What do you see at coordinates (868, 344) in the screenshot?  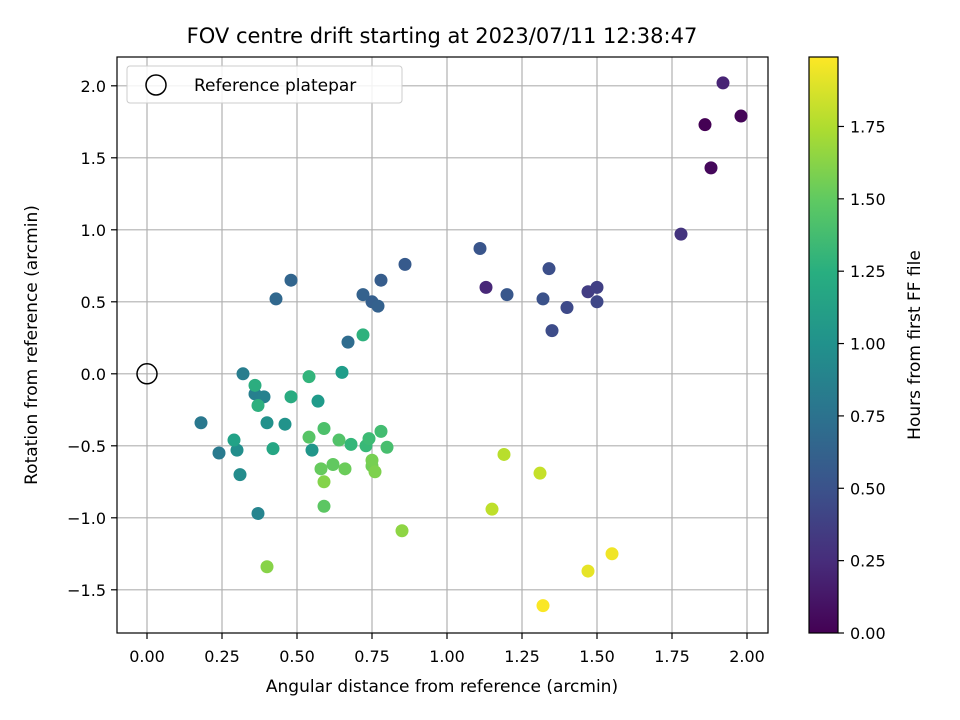 I see `colorbar-tick-label: 1.00` at bounding box center [868, 344].